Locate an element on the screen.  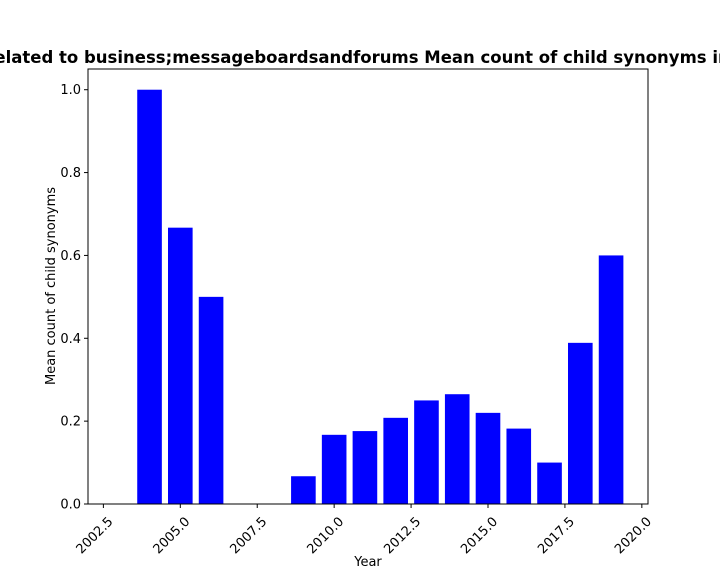
bar-2012 is located at coordinates (395, 460).